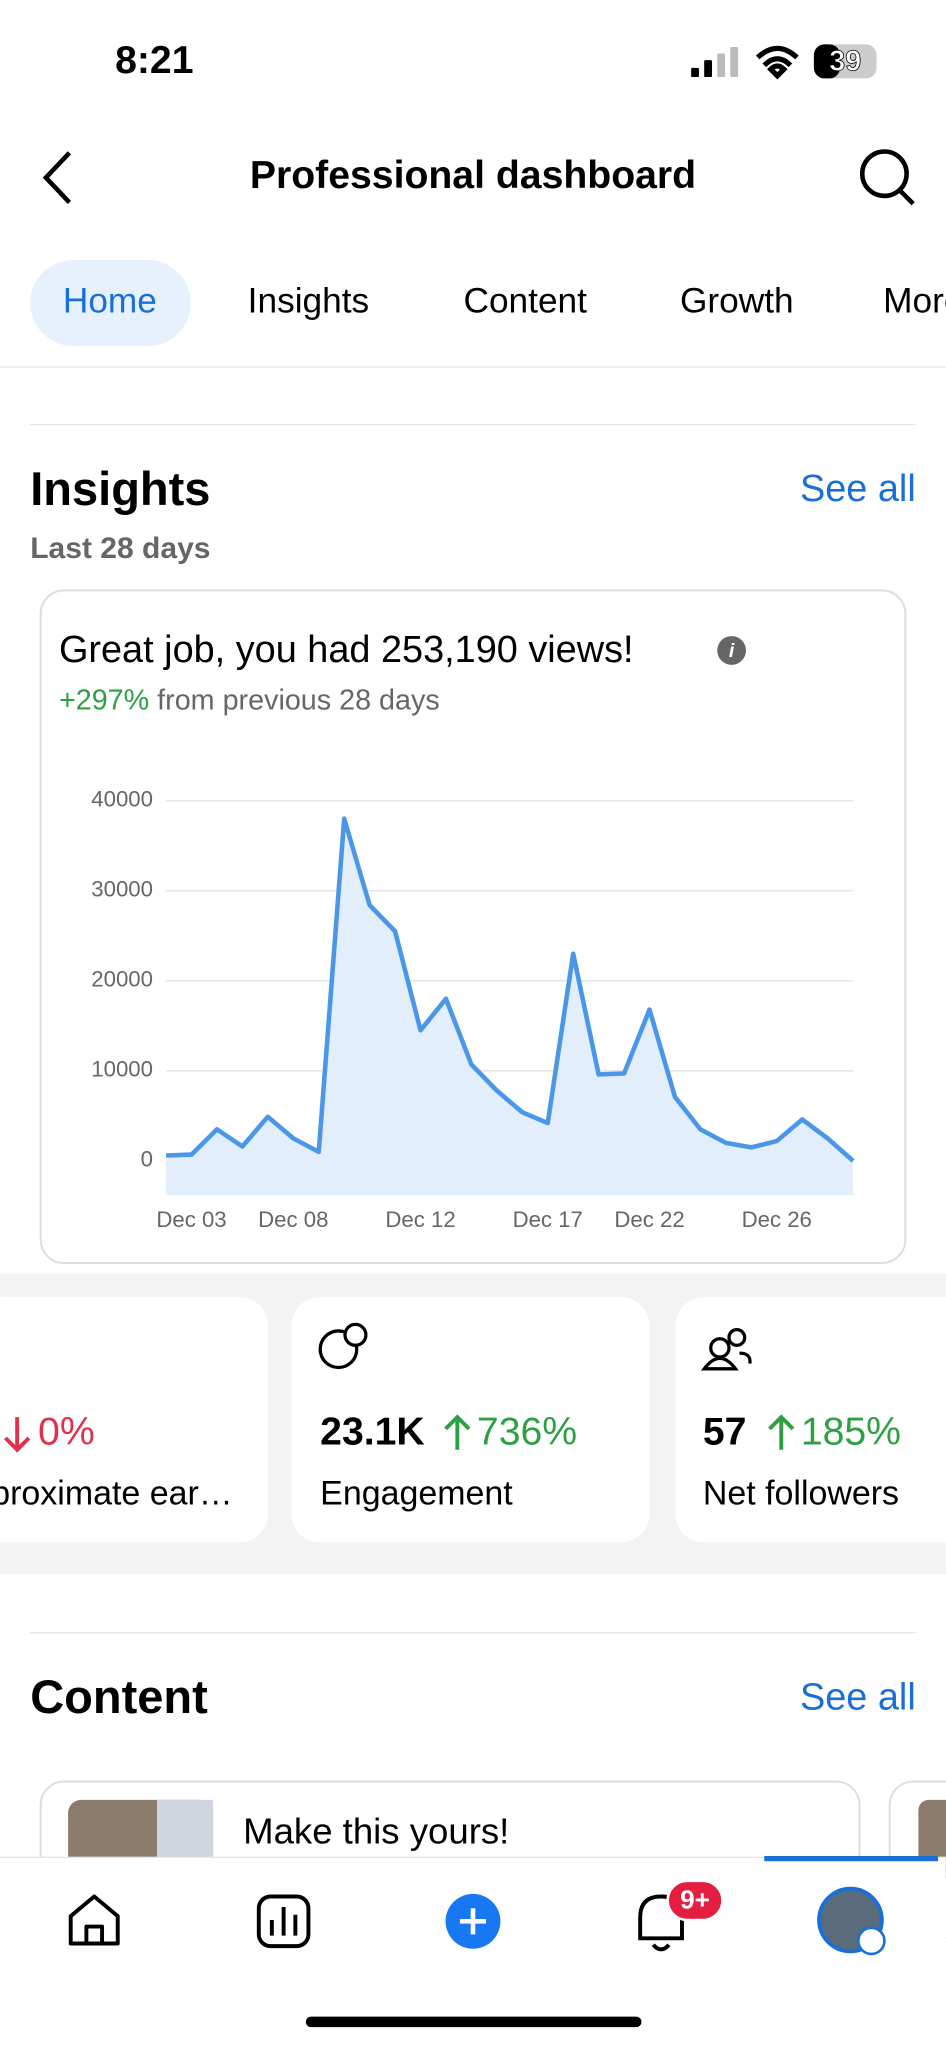  Describe the element at coordinates (120, 548) in the screenshot. I see `period: Last 28 days` at that location.